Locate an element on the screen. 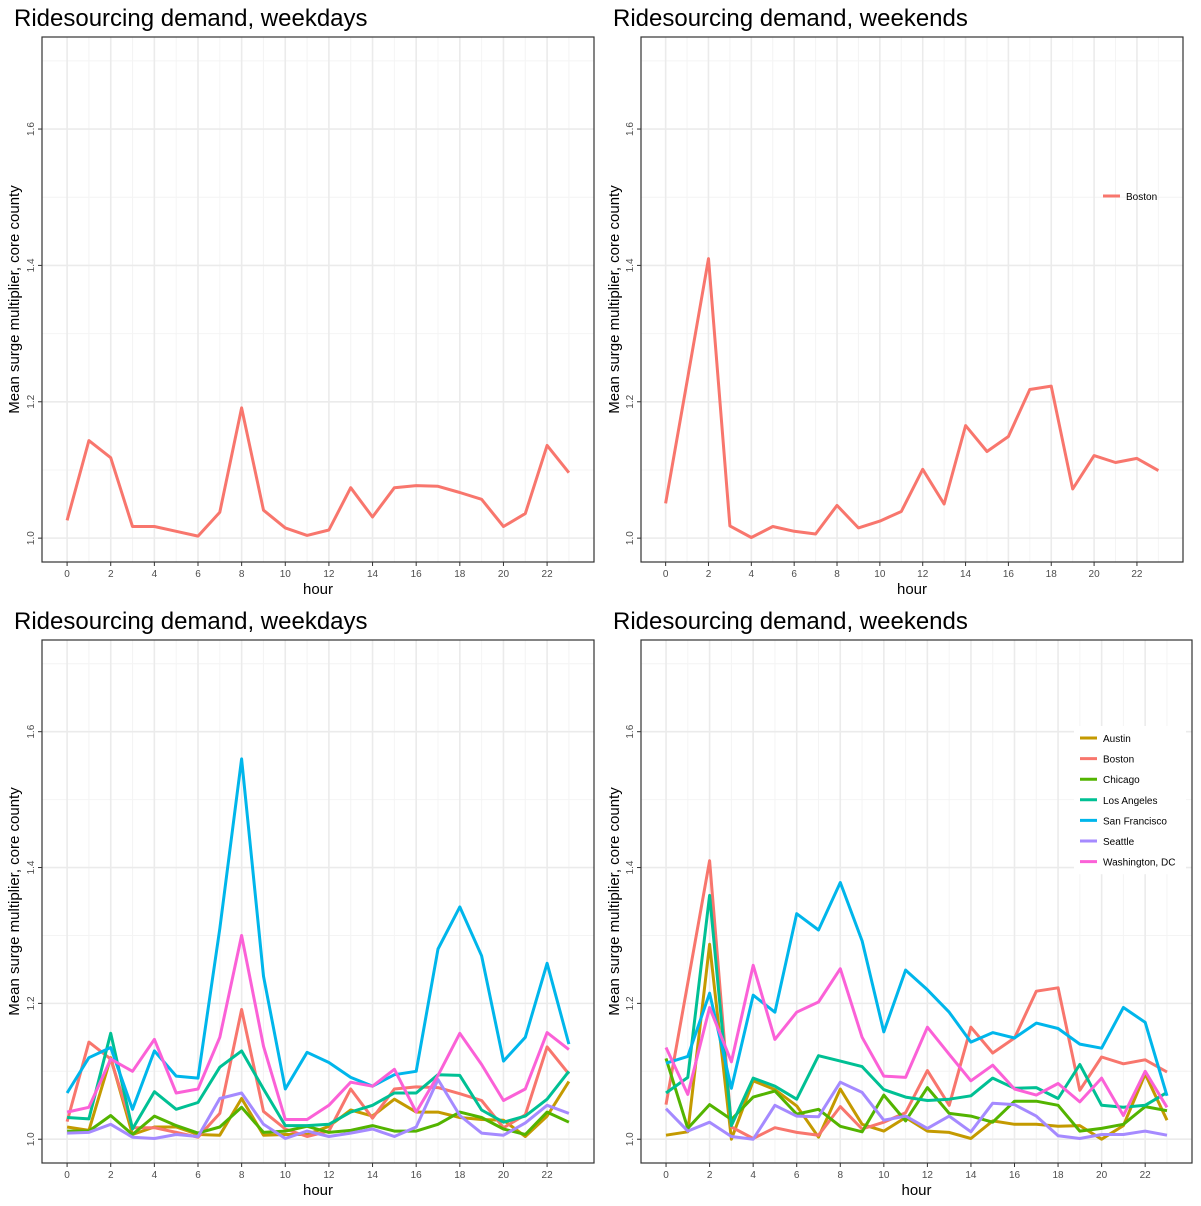 The image size is (1201, 1206). legend-label: Washington, DC is located at coordinates (1139, 863).